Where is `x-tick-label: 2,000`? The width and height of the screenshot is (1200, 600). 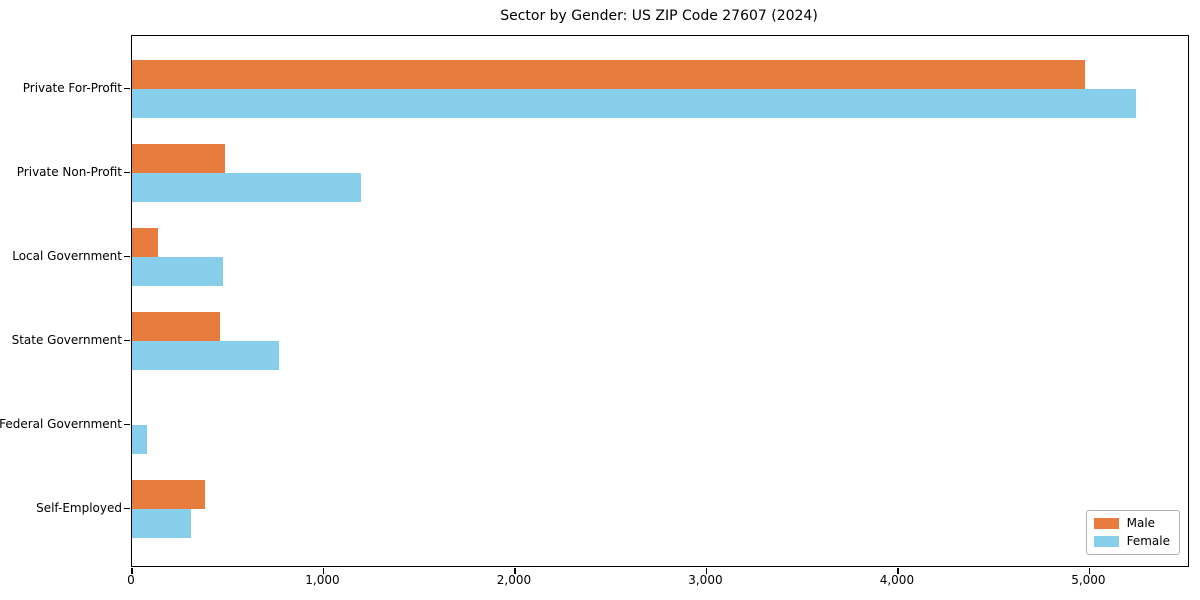
x-tick-label: 2,000 is located at coordinates (514, 580).